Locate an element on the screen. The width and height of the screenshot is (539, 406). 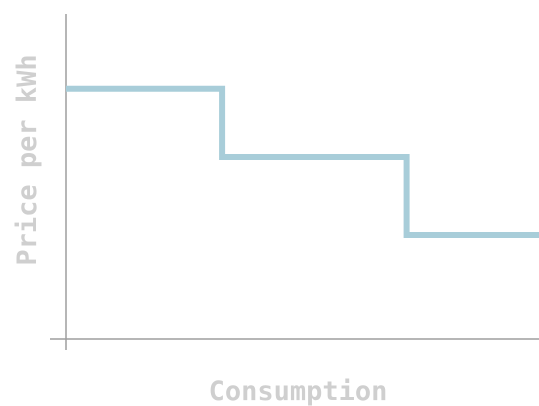
y-axis-title: Price per kWh is located at coordinates (27, 159).